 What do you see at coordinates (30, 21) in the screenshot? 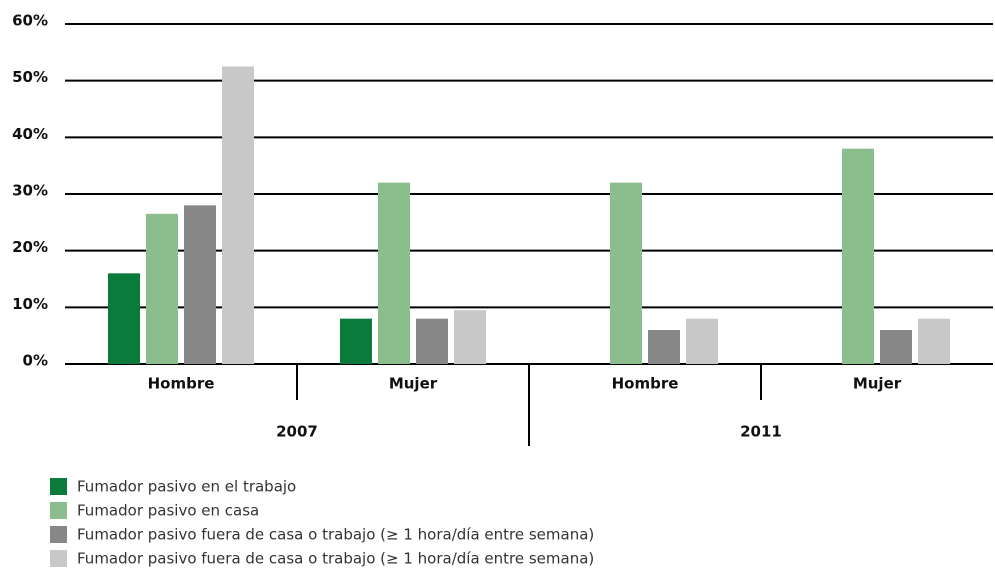
I see `y-tick-label: 60%` at bounding box center [30, 21].